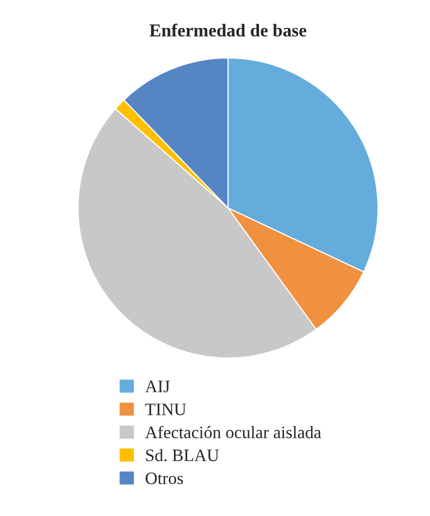 Image resolution: width=430 pixels, height=516 pixels. Describe the element at coordinates (164, 478) in the screenshot. I see `legend-label: Otros` at that location.